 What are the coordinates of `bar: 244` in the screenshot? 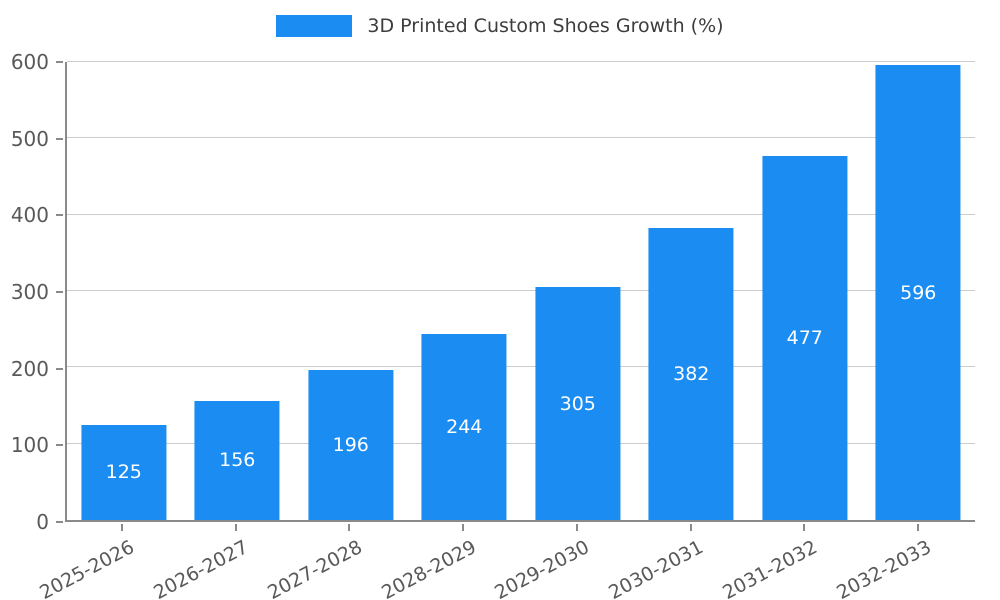 It's located at (464, 426).